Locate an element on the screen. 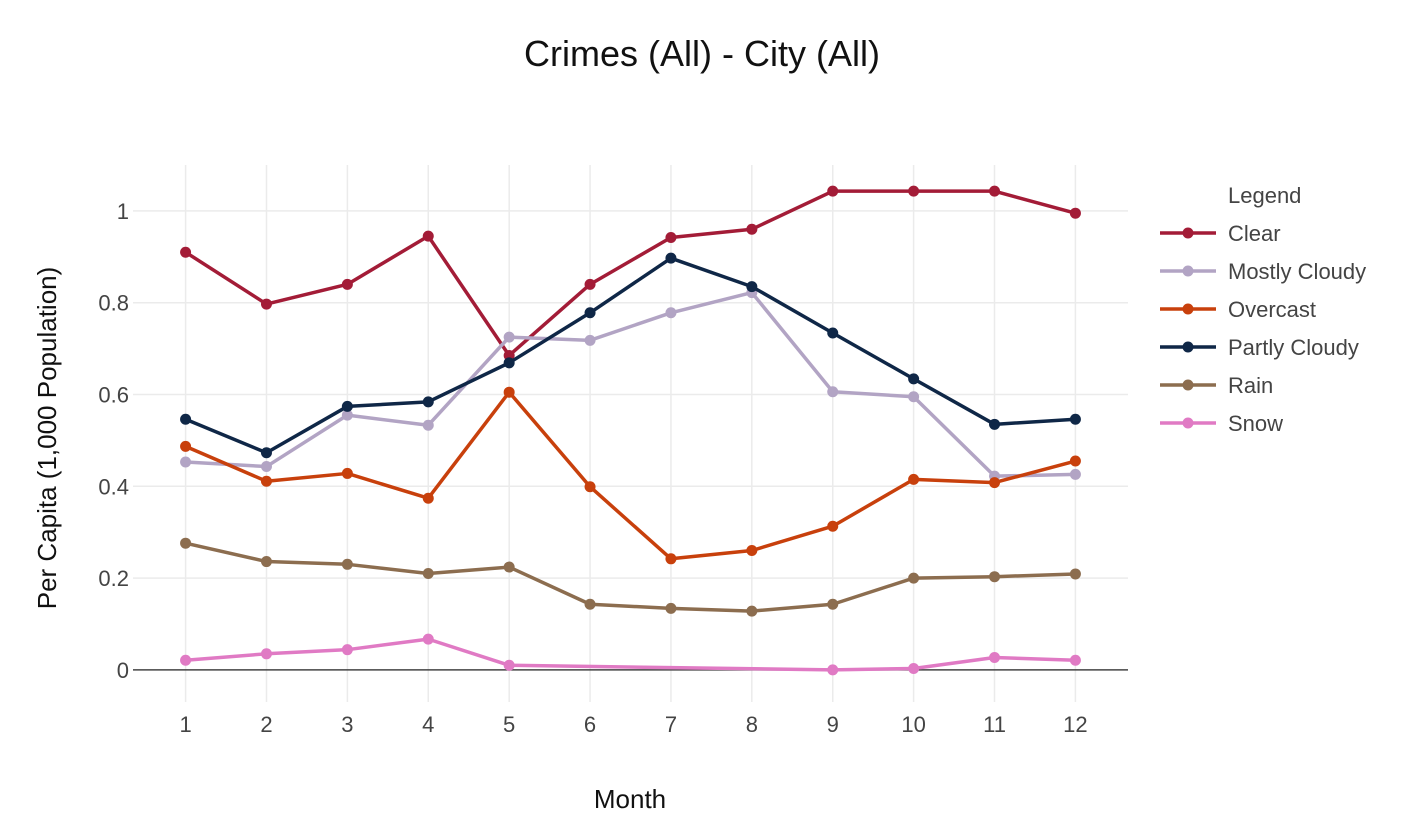 The height and width of the screenshot is (840, 1404). series-mostly-cloudy is located at coordinates (630, 384).